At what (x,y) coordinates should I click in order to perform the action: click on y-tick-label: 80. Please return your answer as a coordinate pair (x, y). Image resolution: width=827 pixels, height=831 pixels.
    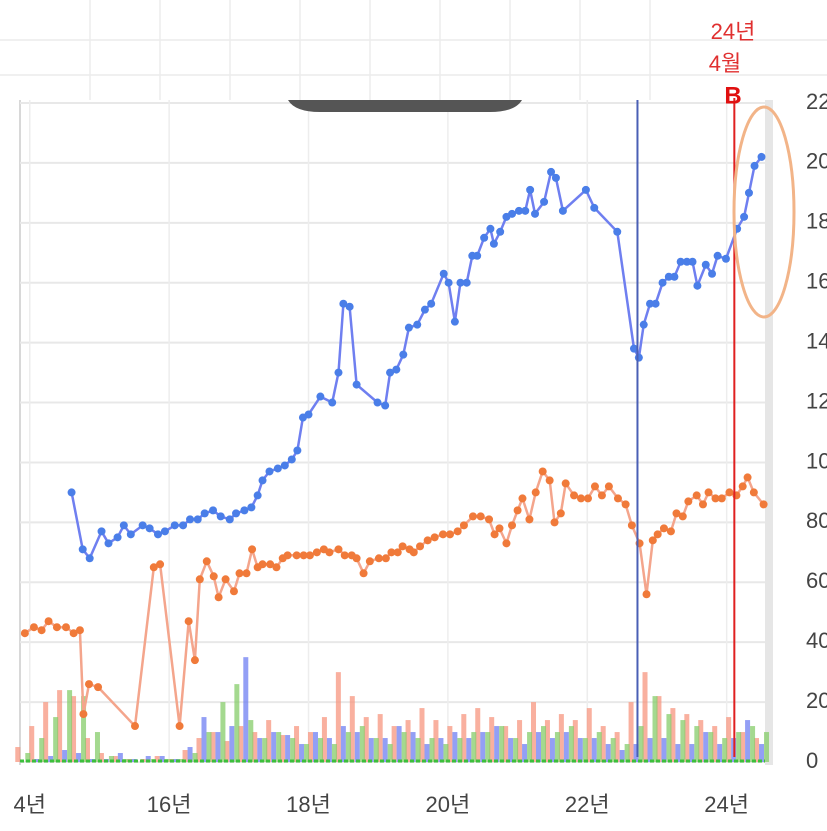
    Looking at the image, I should click on (816, 520).